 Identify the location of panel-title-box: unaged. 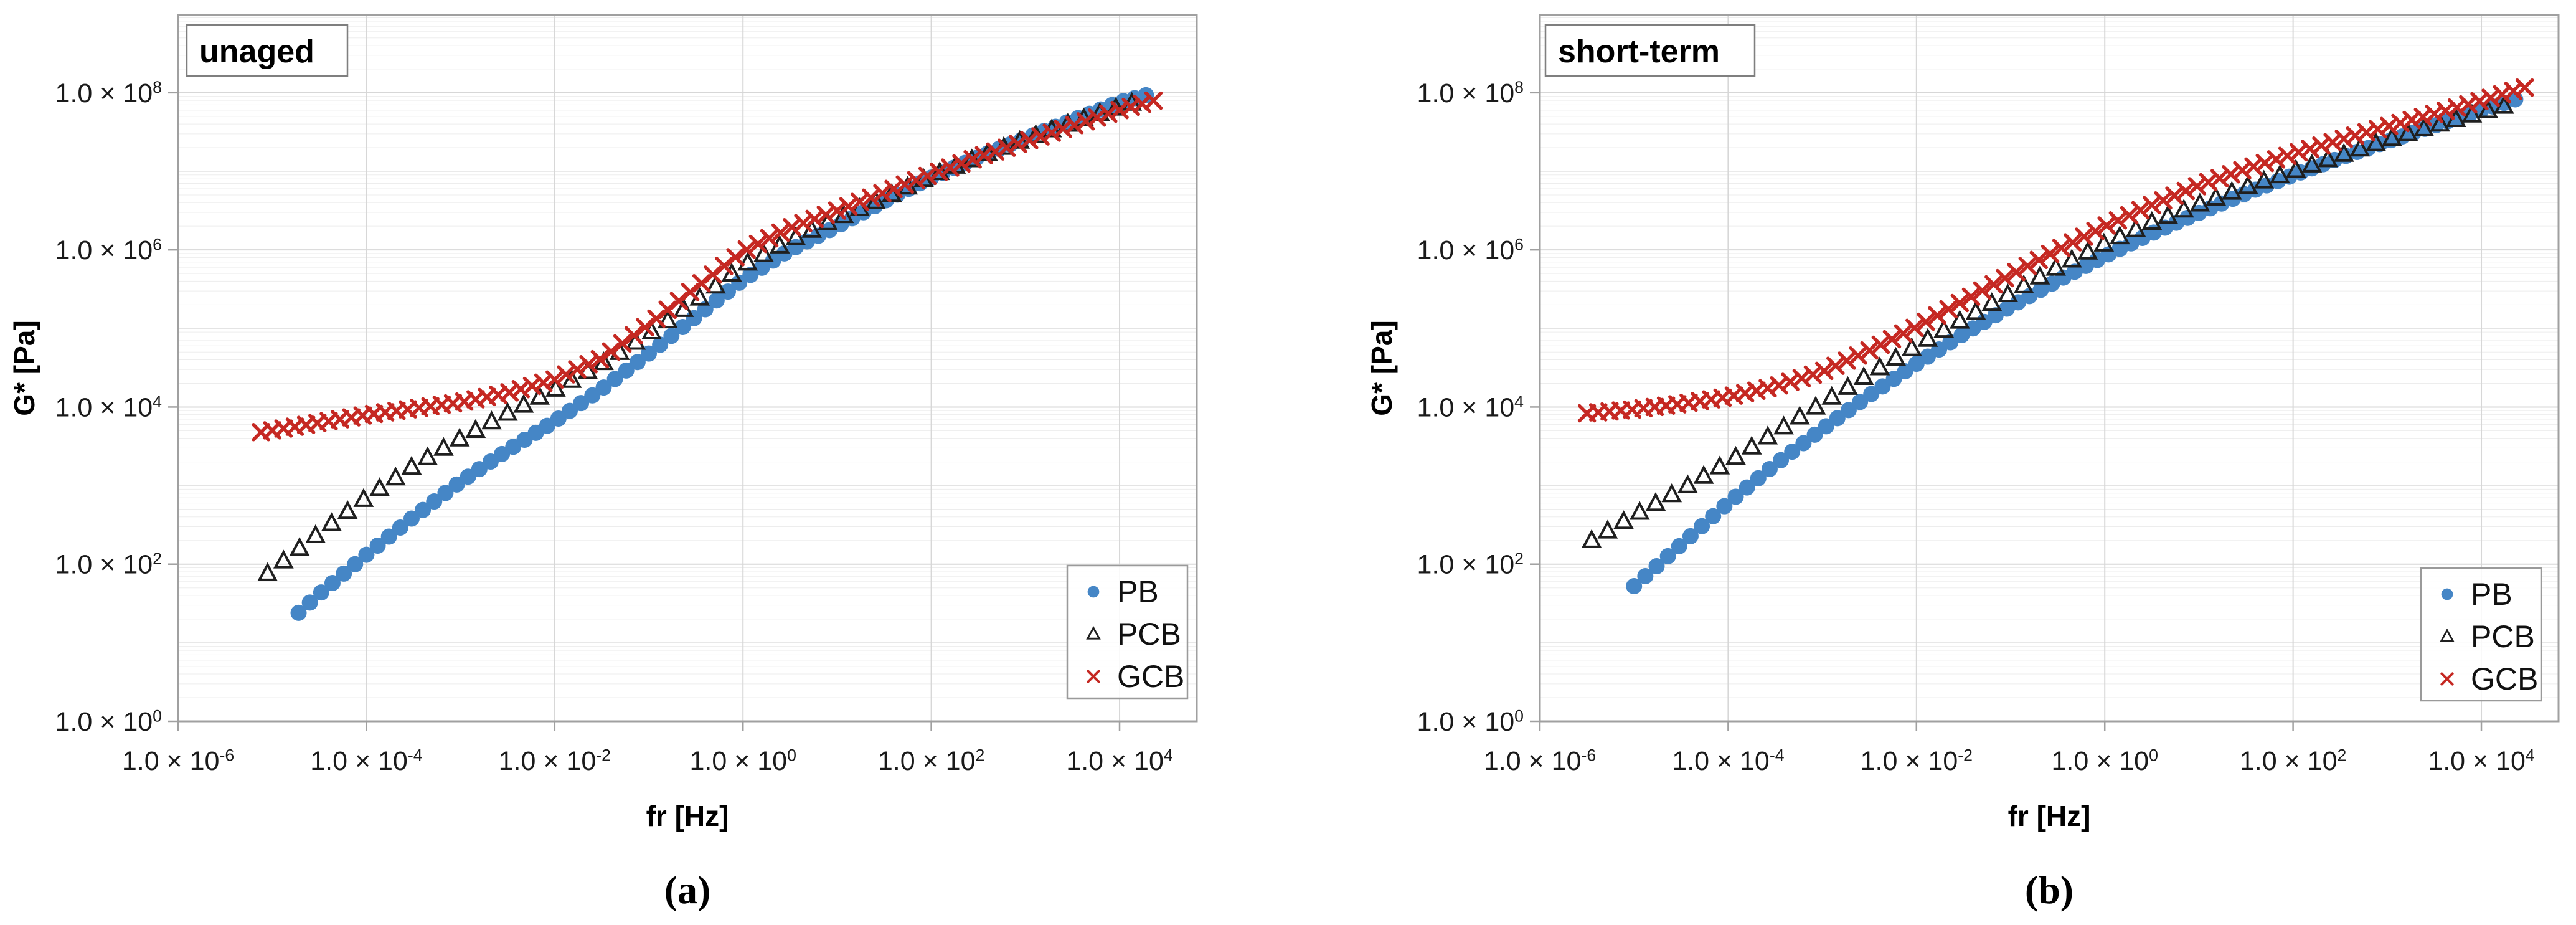
(267, 51).